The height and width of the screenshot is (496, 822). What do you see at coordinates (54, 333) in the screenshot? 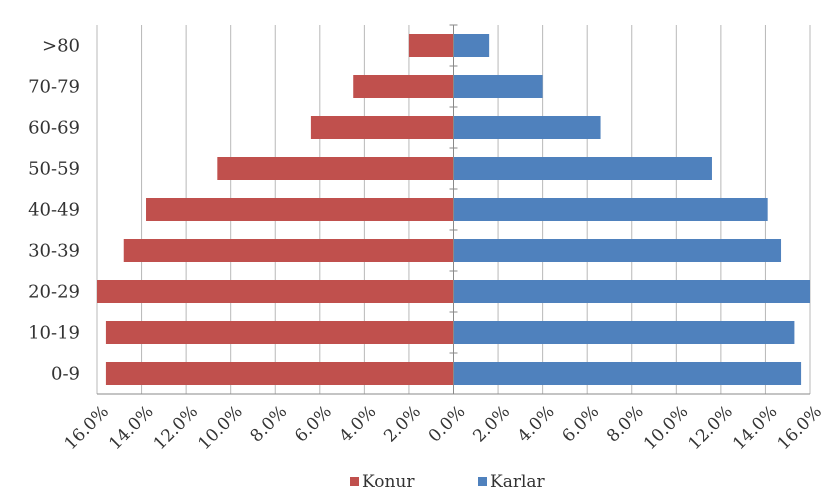
I see `category-label: 10-19` at bounding box center [54, 333].